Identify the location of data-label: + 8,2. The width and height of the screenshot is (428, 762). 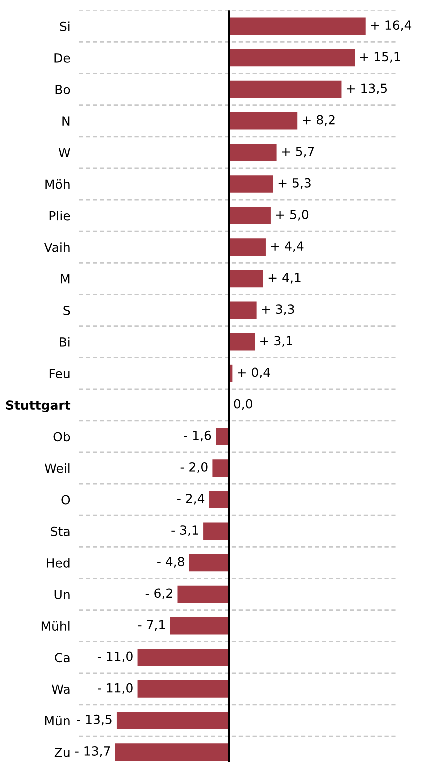
(319, 120).